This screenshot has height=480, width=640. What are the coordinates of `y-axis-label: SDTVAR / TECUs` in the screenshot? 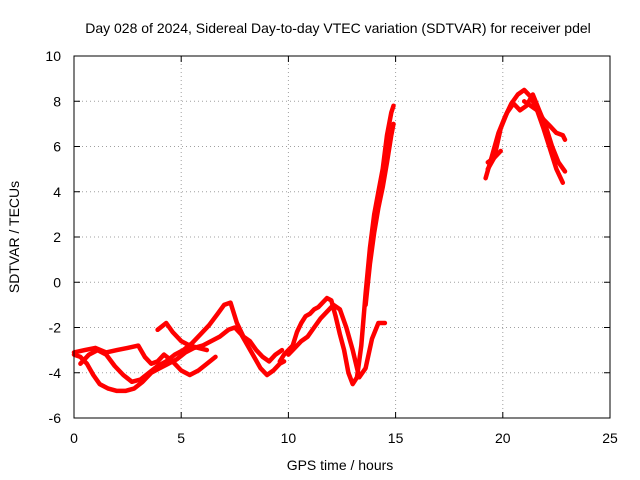 It's located at (14, 237).